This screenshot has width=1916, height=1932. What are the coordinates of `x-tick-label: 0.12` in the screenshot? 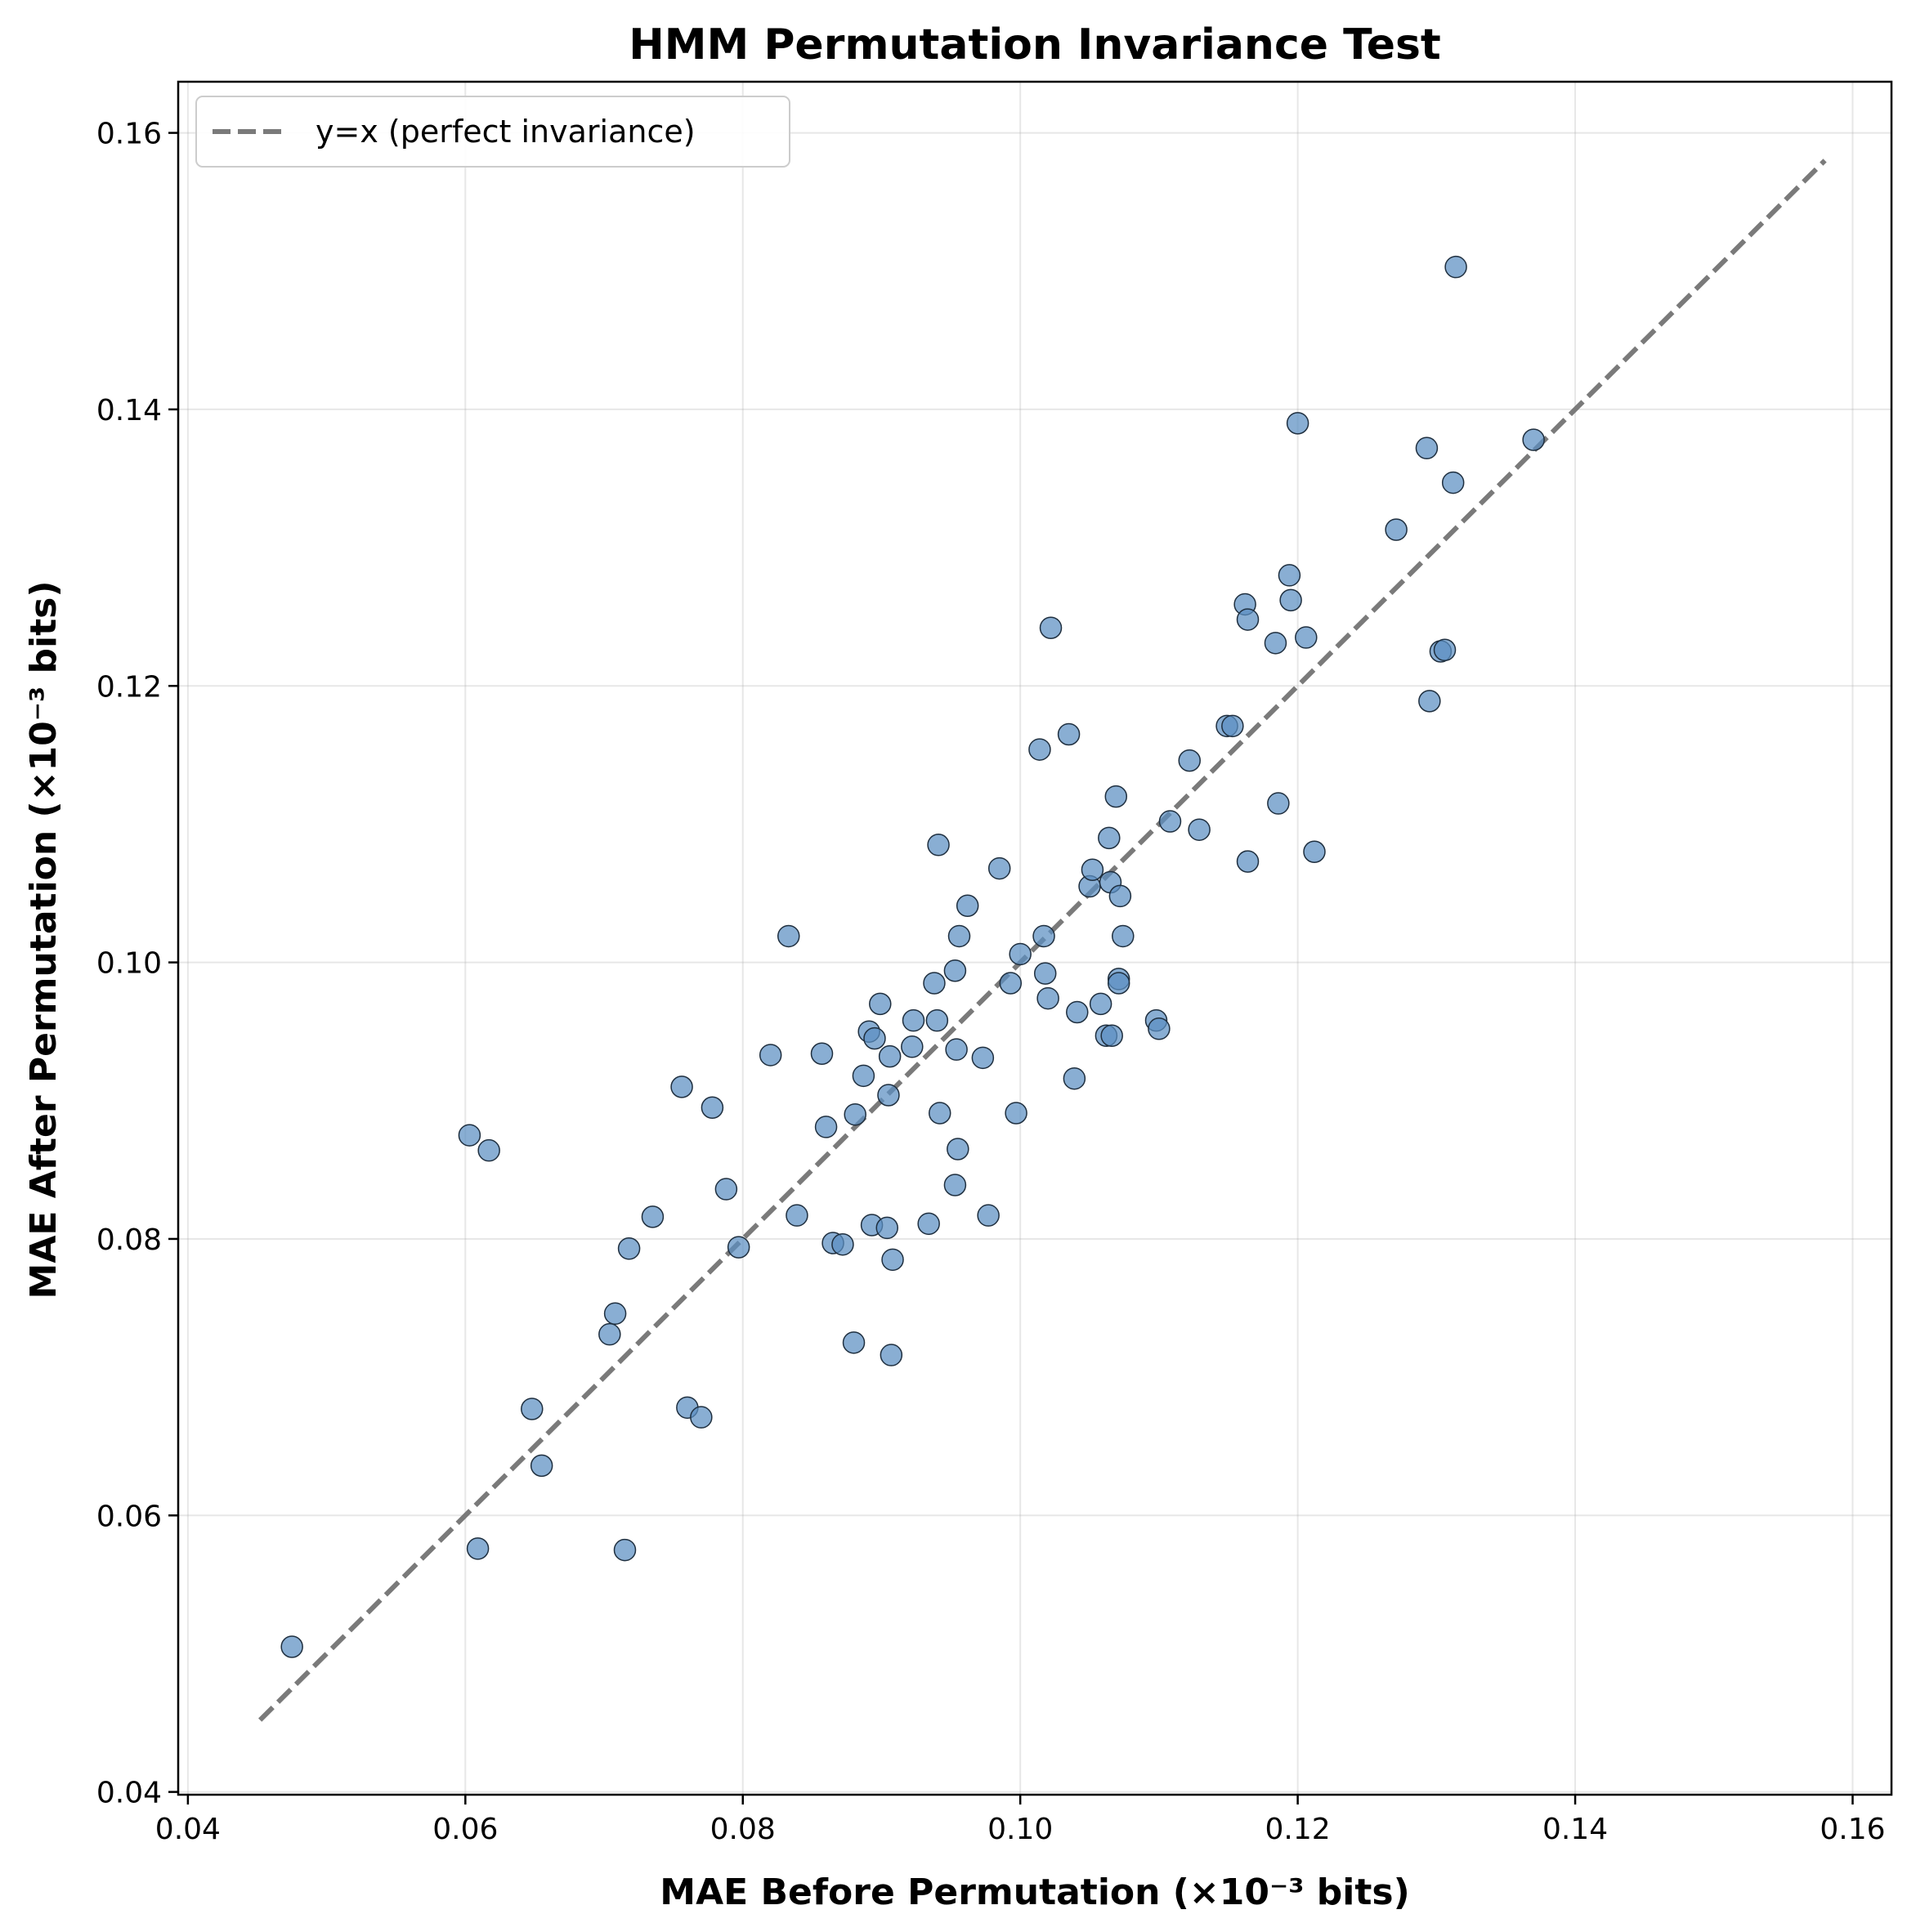 It's located at (1298, 1830).